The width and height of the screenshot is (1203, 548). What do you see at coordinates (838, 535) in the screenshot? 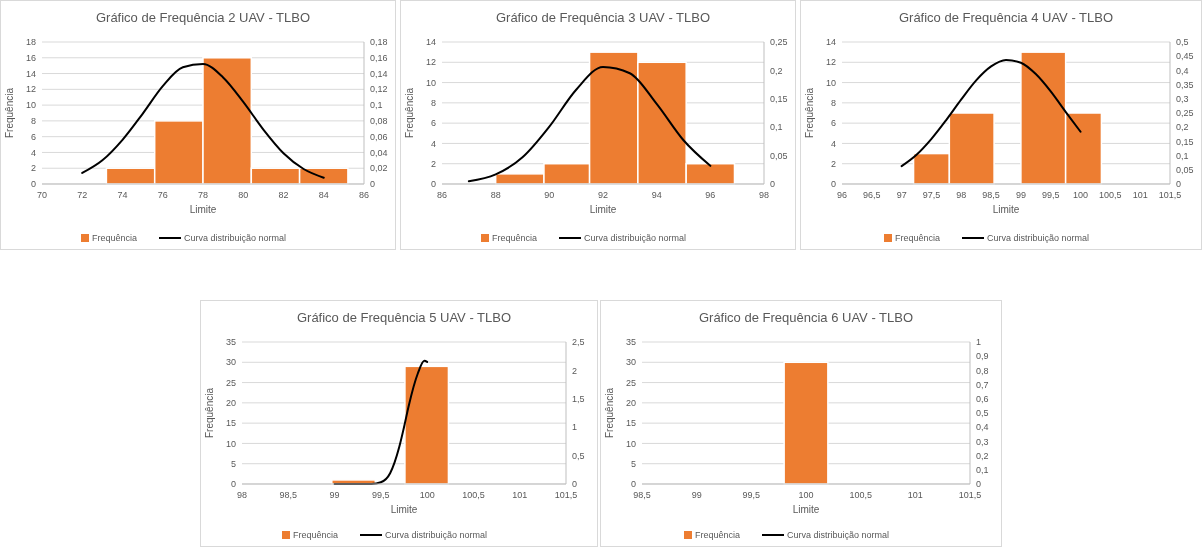
I see `legend-label: Curva distribuição normal` at bounding box center [838, 535].